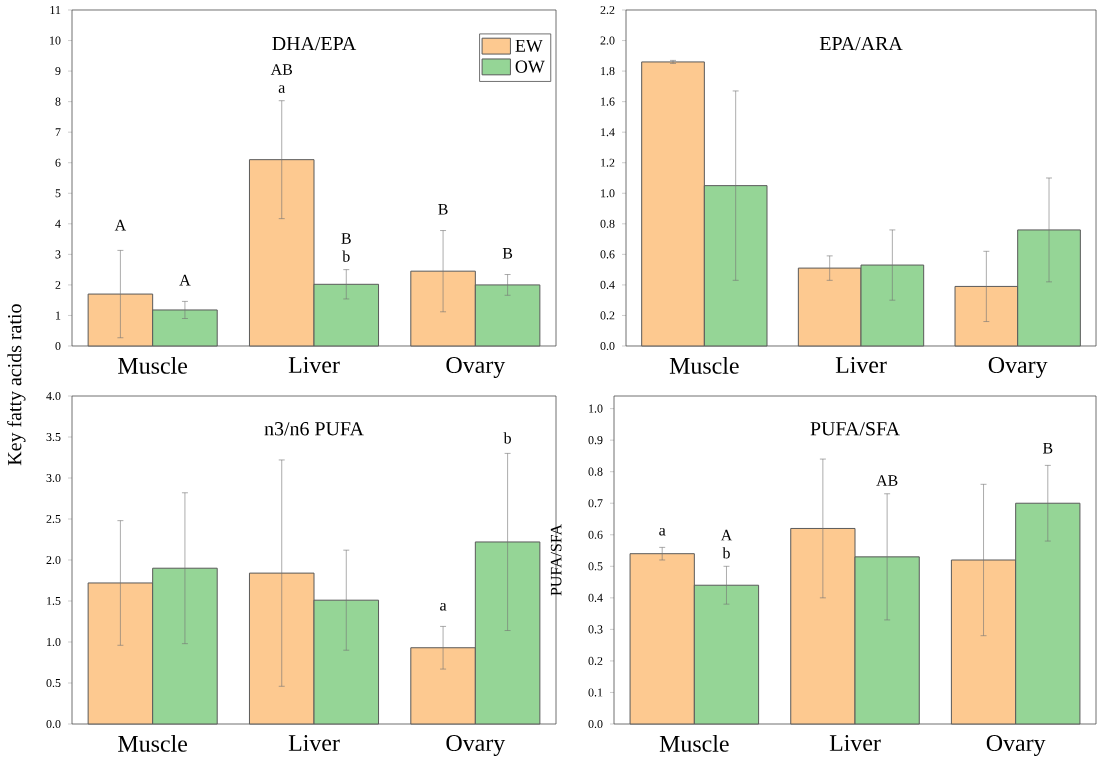  What do you see at coordinates (314, 429) in the screenshot?
I see `text: n3/n6 PUFA` at bounding box center [314, 429].